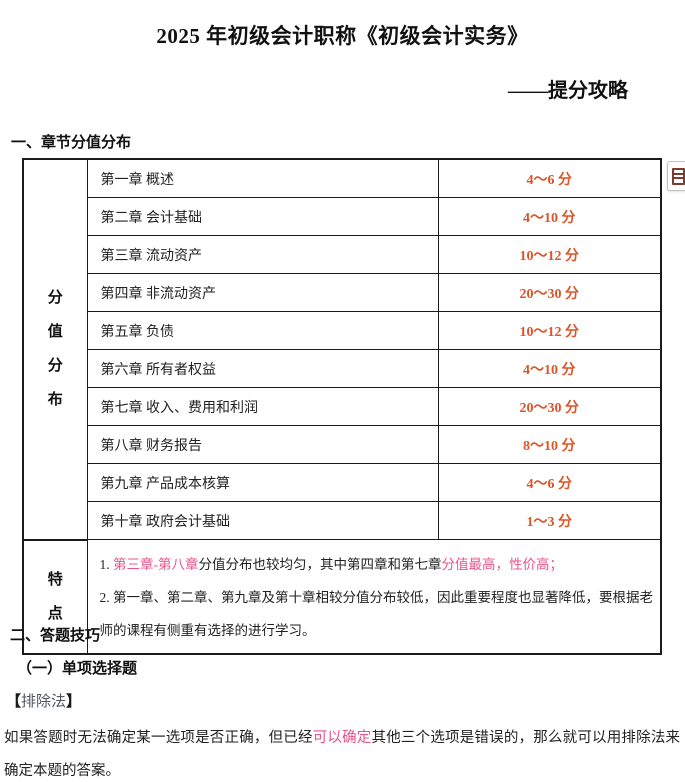 This screenshot has width=685, height=782. I want to click on chapter-cell: 第十章 政府会计基础, so click(262, 520).